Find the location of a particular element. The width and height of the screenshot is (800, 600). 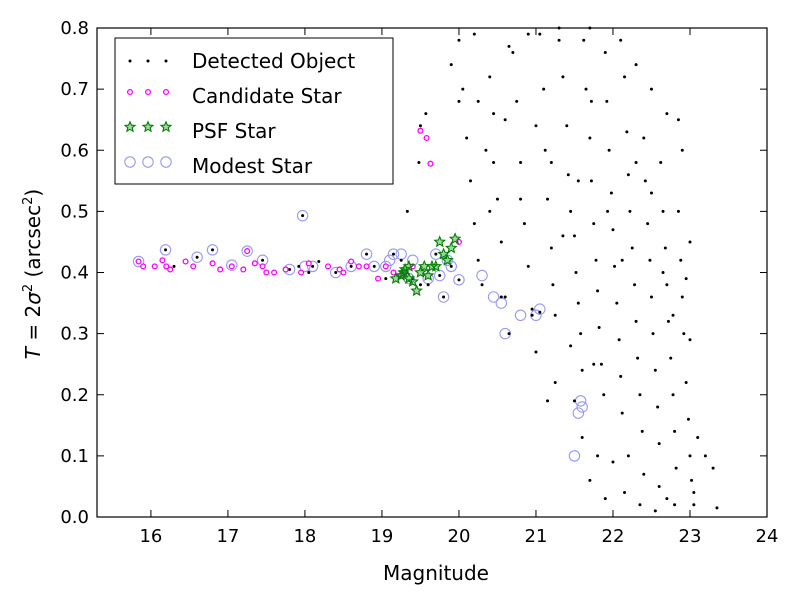

y-tick-label: 0.5 is located at coordinates (74, 211).